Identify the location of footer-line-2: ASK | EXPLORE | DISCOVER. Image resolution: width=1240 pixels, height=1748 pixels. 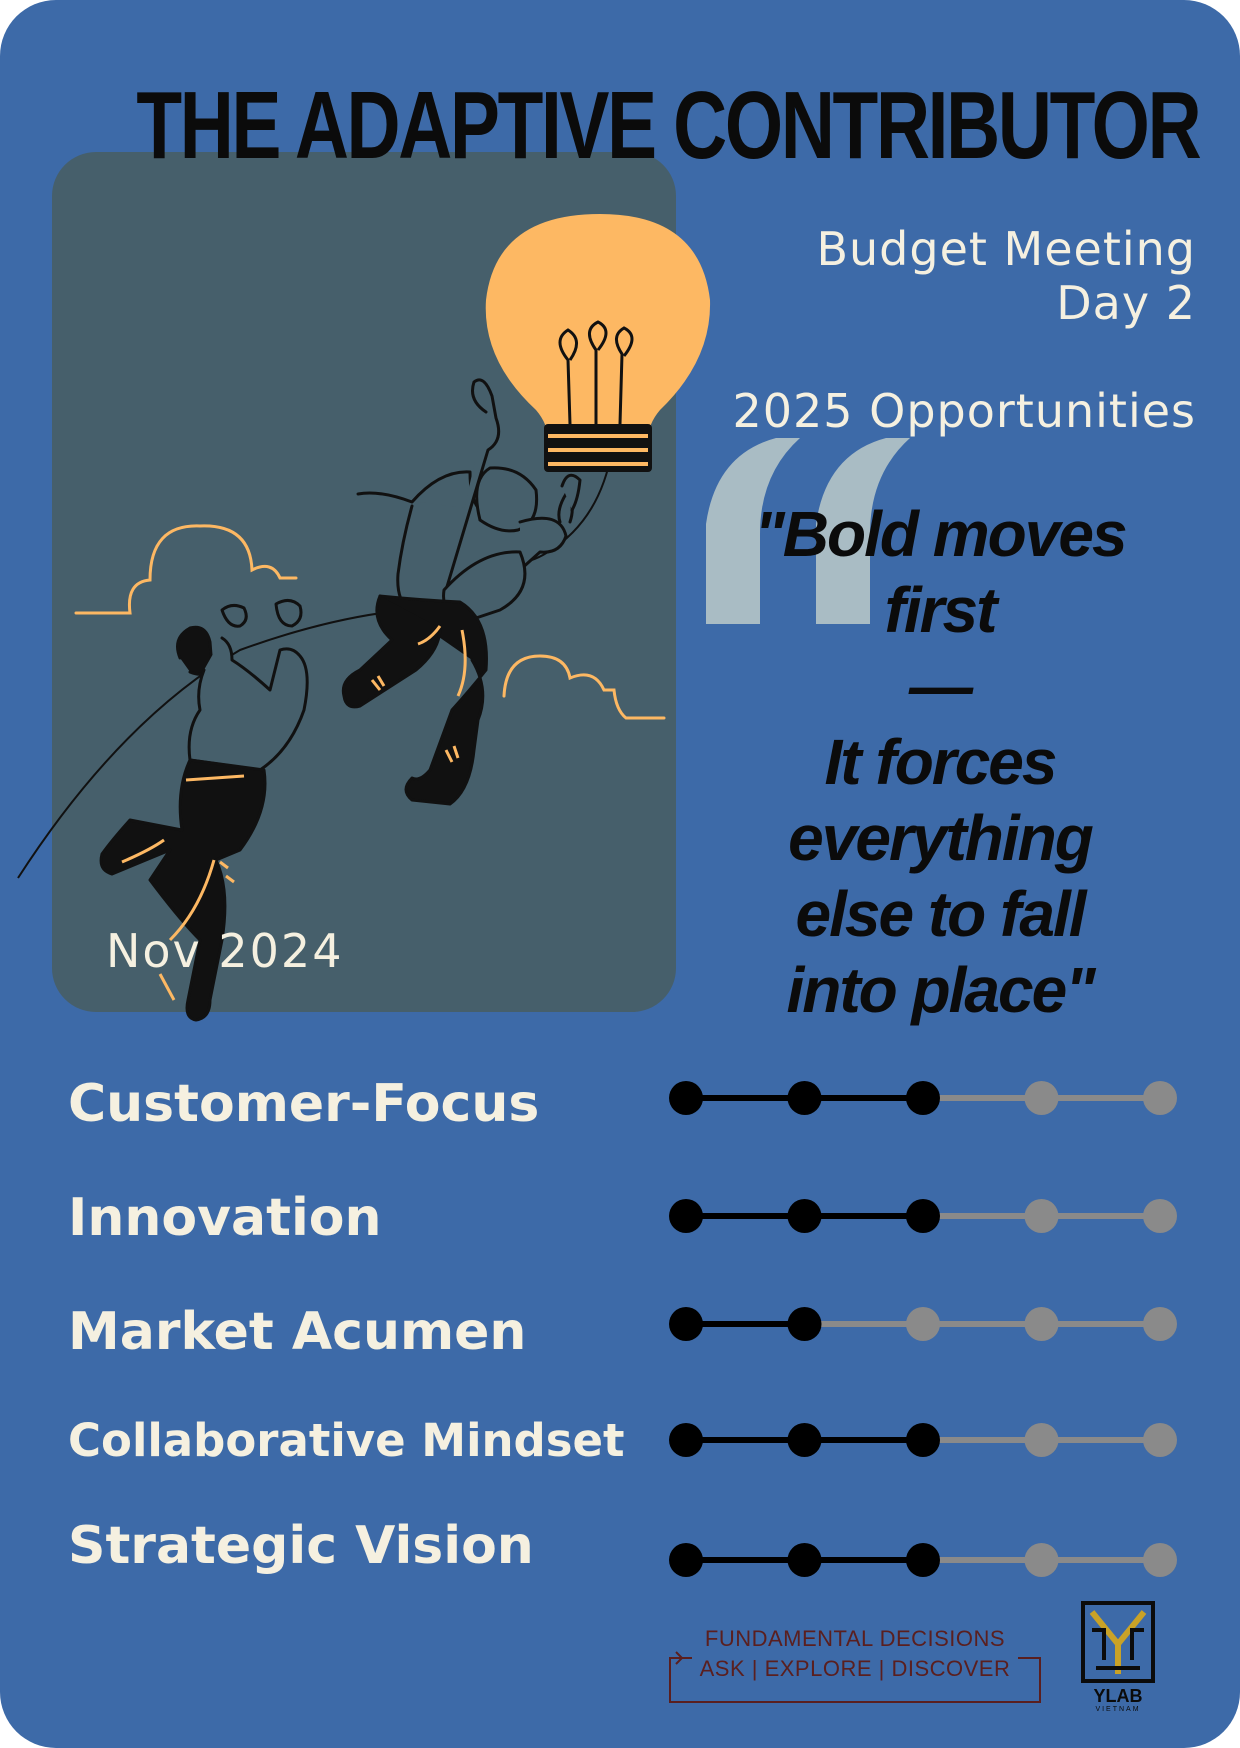
(855, 1668).